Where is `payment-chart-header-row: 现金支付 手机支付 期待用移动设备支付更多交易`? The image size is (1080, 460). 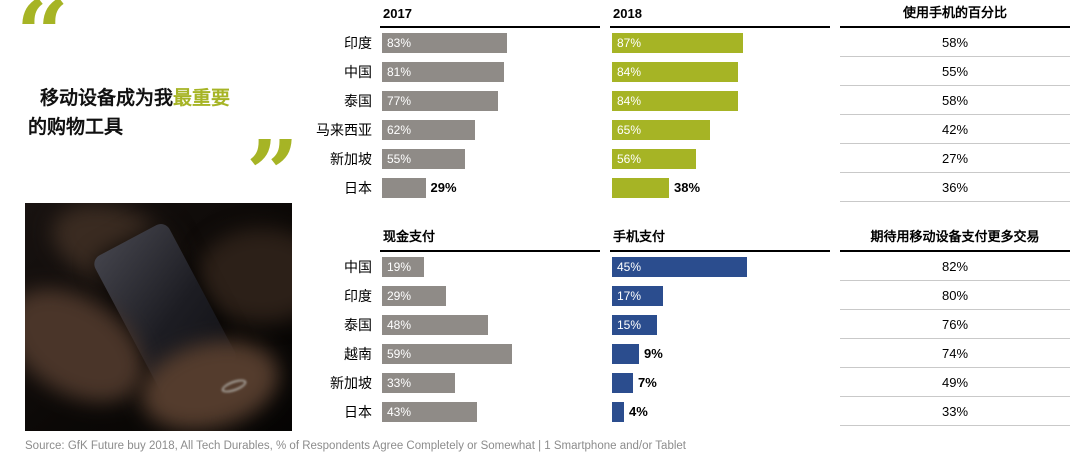 payment-chart-header-row: 现金支付 手机支付 期待用移动设备支付更多交易 is located at coordinates (690, 238).